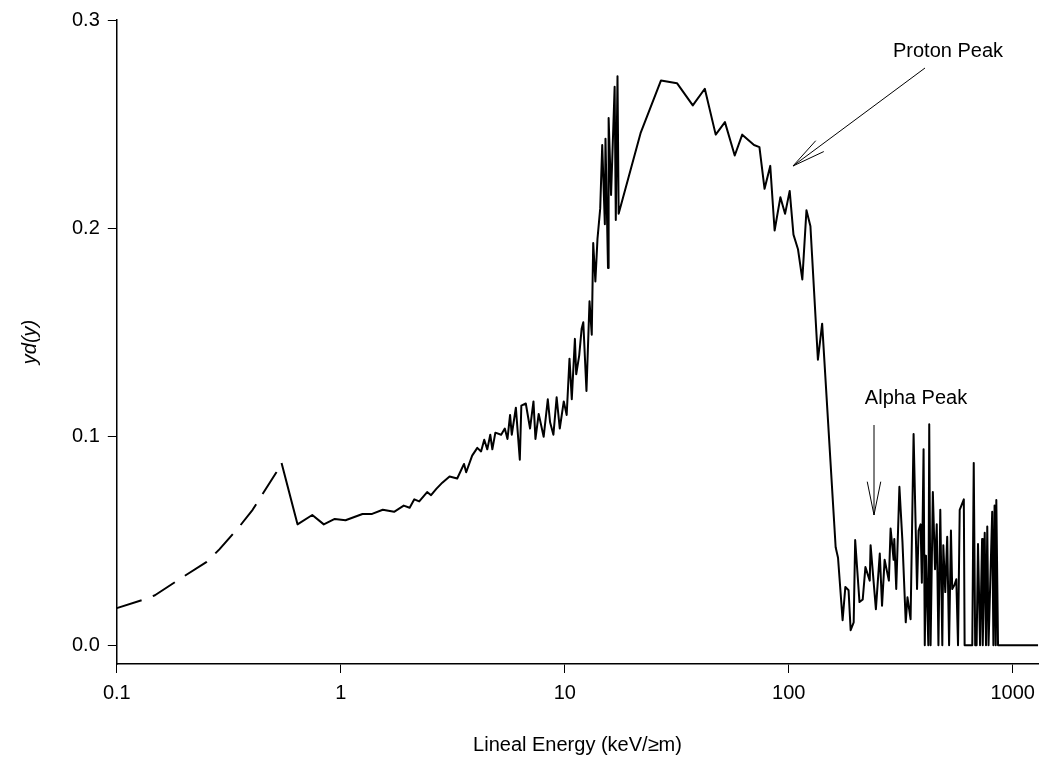 The image size is (1043, 771). I want to click on x-axis-title: Lineal Energy (keV/≥m), so click(577, 743).